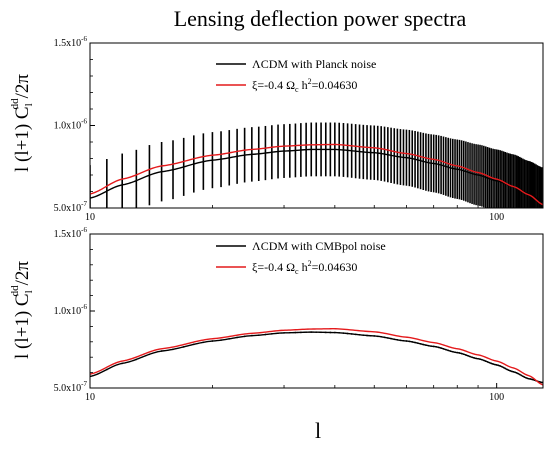 Image resolution: width=544 pixels, height=449 pixels. I want to click on legend-label: ΛCDM with Planck noise, so click(314, 64).